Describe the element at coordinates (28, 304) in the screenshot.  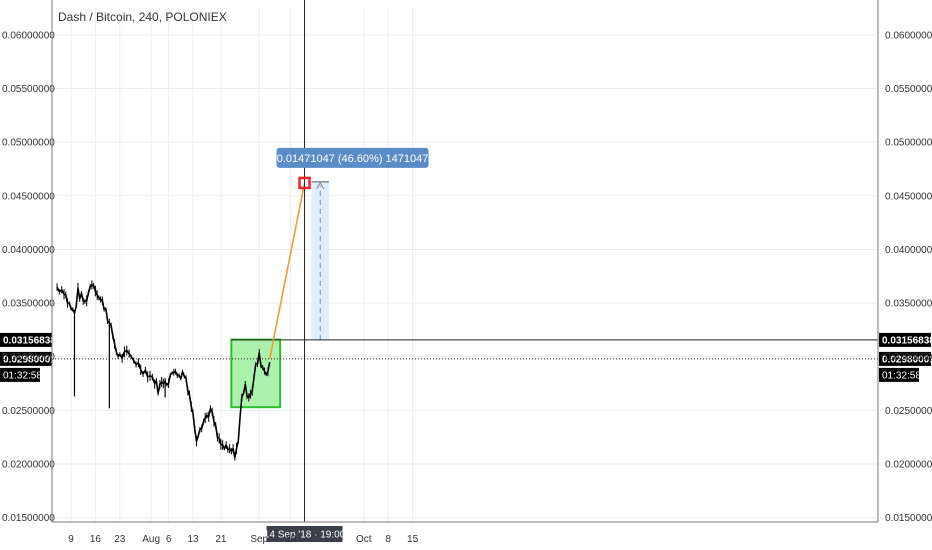
I see `y-tick-label-left: 0.03500000` at that location.